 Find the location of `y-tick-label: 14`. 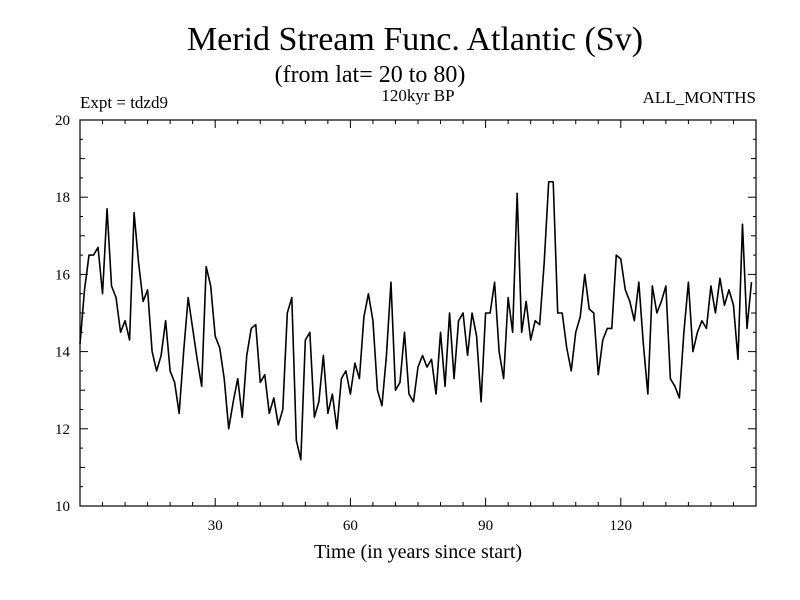

y-tick-label: 14 is located at coordinates (63, 353).